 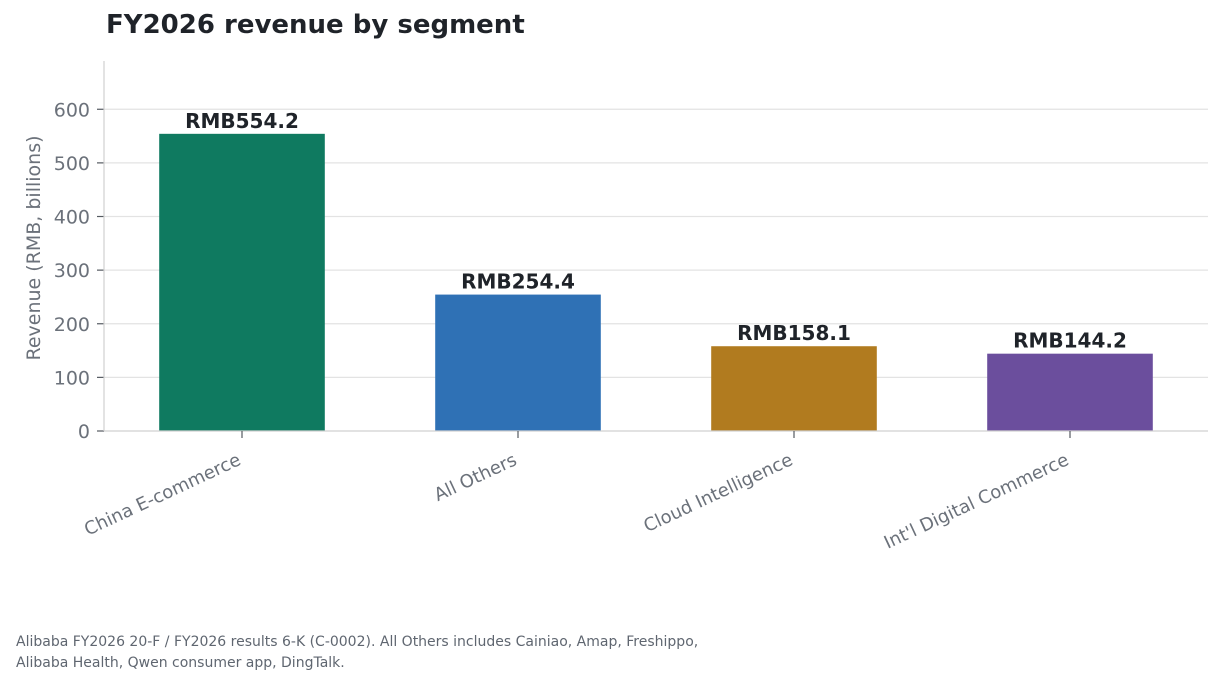 What do you see at coordinates (72, 110) in the screenshot?
I see `y-tick-label-600: 600` at bounding box center [72, 110].